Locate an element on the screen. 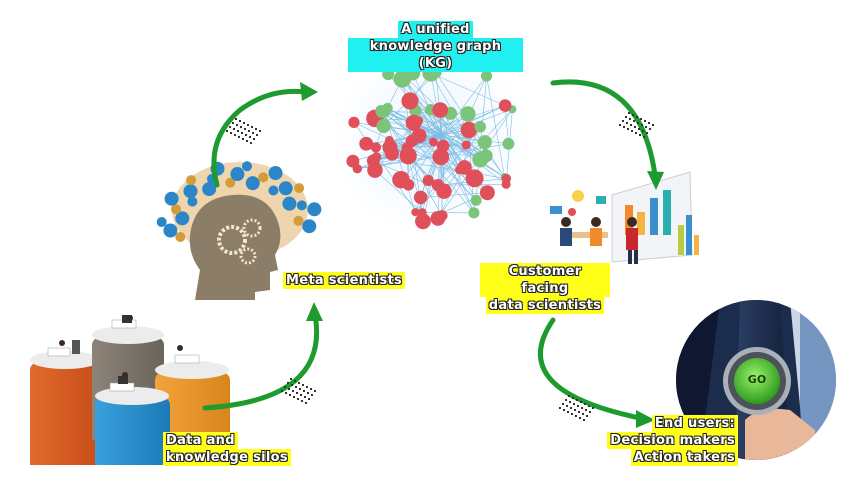 Image resolution: width=853 pixels, height=480 pixels. arrow-kg-to-customer is located at coordinates (604, 128).